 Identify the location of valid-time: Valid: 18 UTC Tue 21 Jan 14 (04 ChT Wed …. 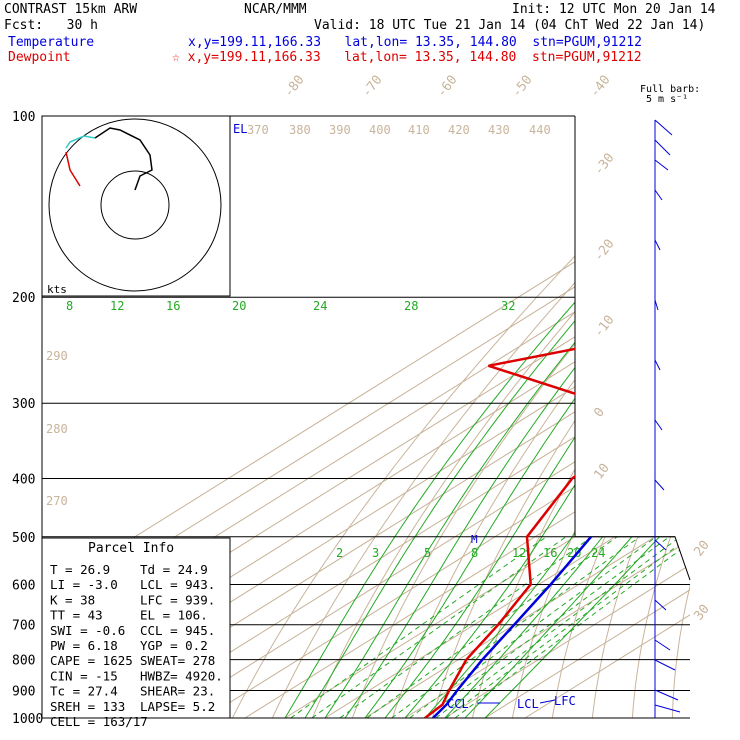
(510, 25).